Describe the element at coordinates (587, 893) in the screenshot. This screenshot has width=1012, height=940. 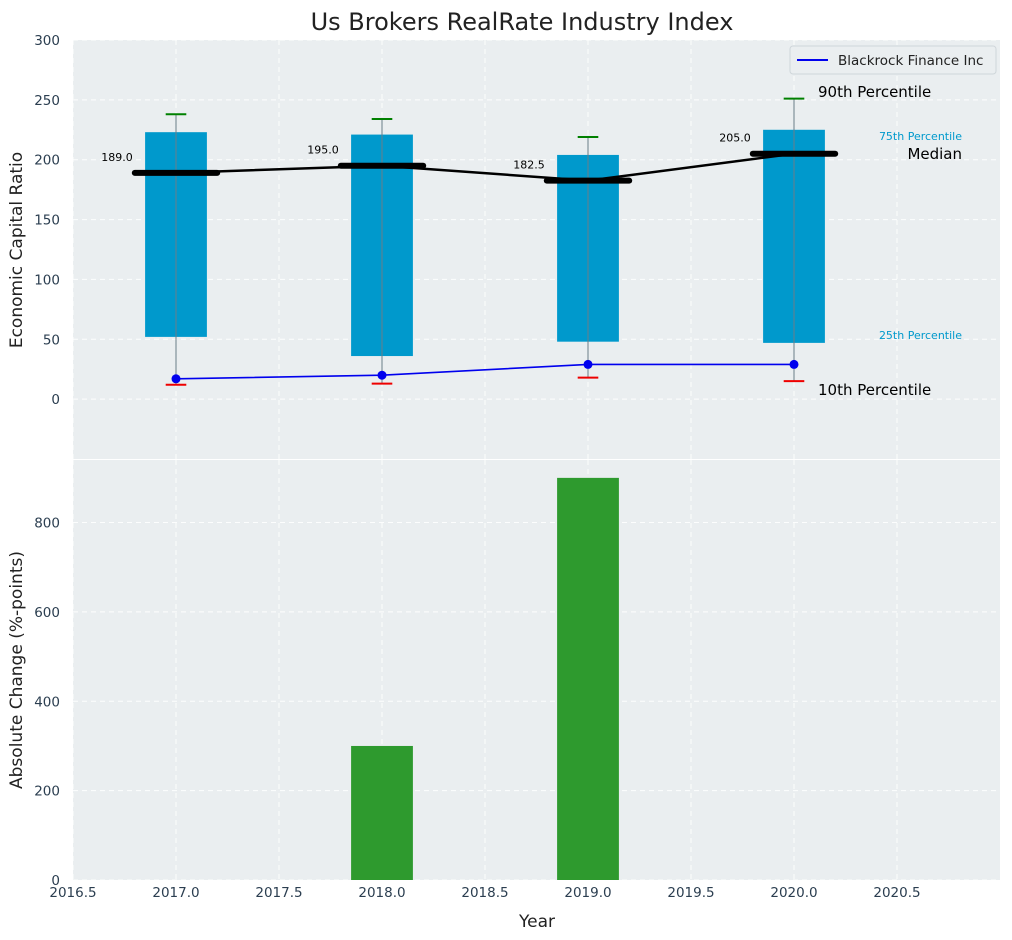
I see `x-tick-label: 2019.0` at that location.